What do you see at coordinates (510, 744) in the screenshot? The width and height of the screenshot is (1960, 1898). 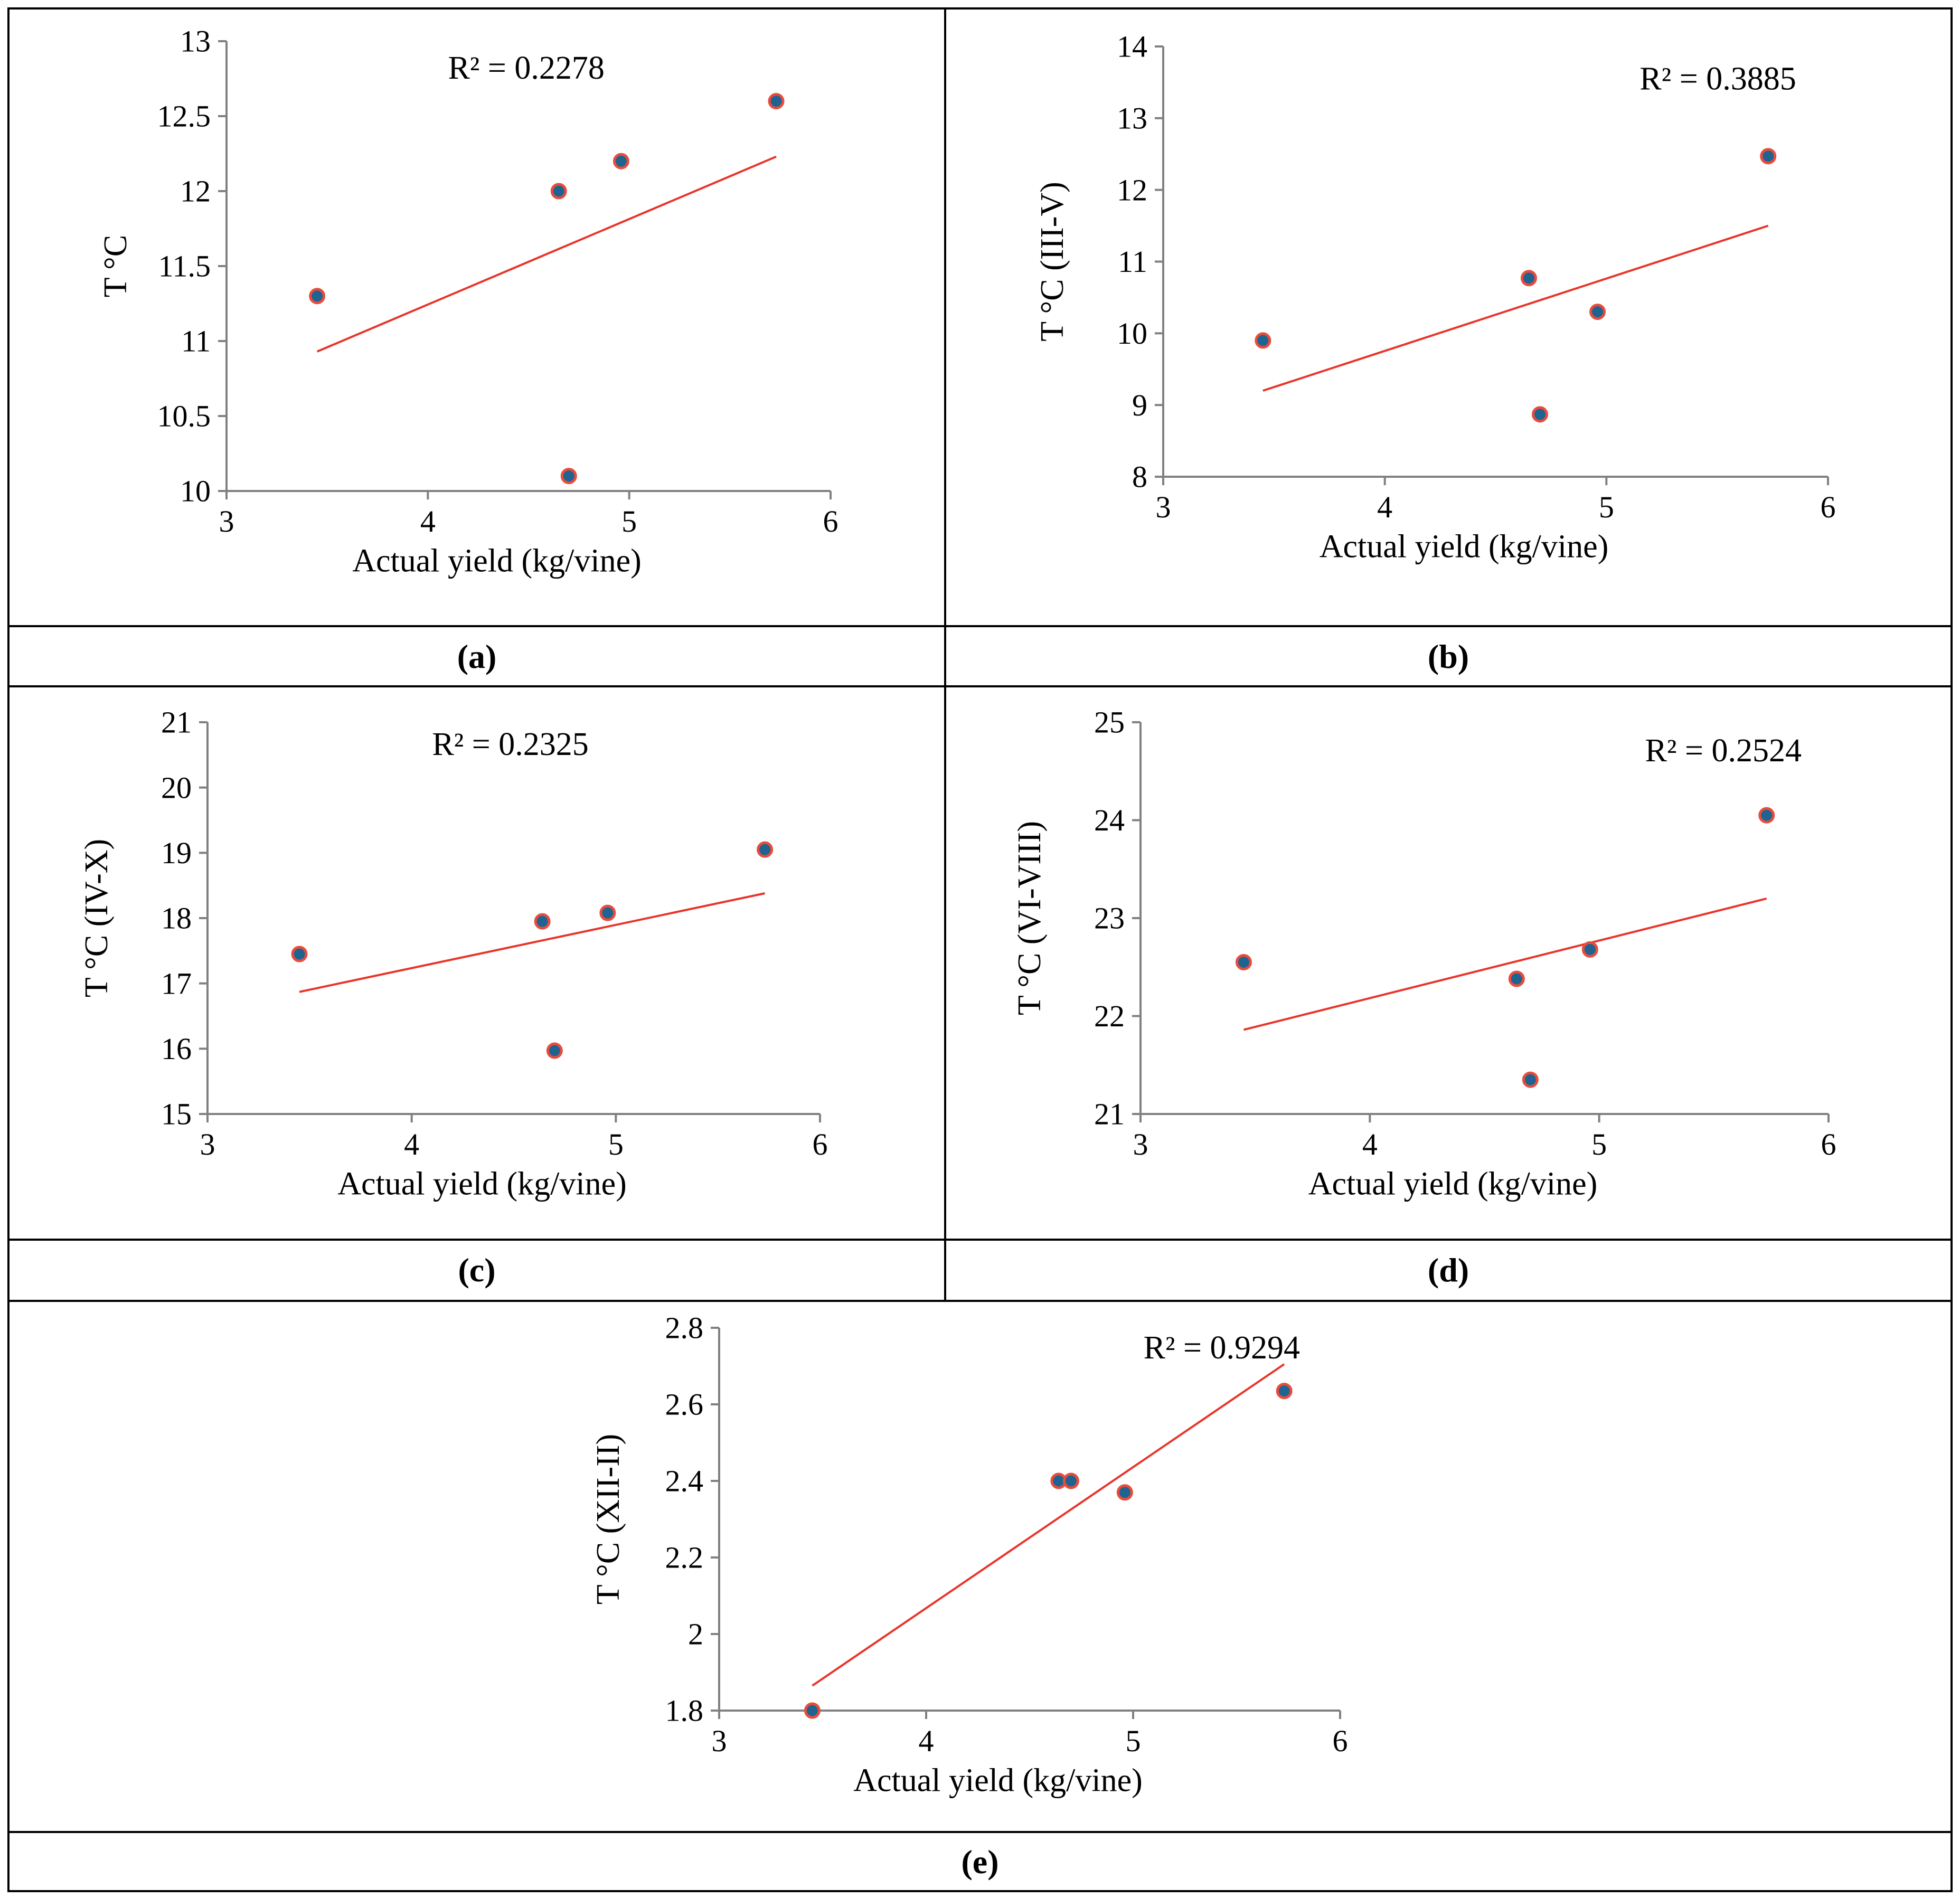 I see `r-squared-label: R² = 0.2325` at bounding box center [510, 744].